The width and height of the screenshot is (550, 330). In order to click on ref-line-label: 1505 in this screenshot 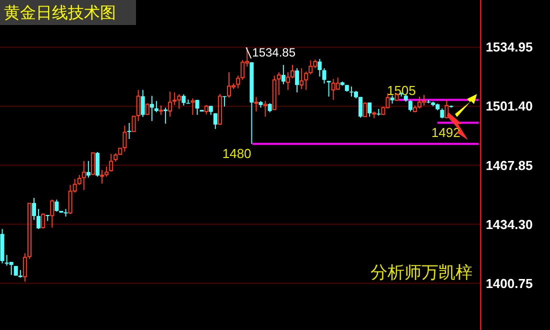, I will do `click(401, 90)`.